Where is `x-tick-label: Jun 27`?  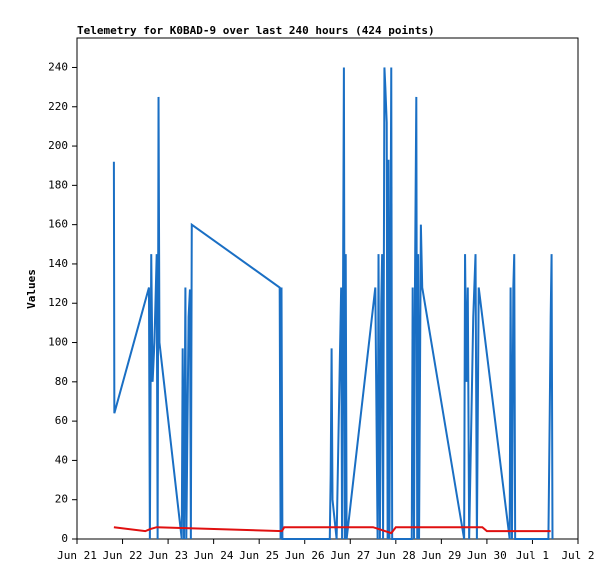
x-tick-label: Jun 27 is located at coordinates (350, 555).